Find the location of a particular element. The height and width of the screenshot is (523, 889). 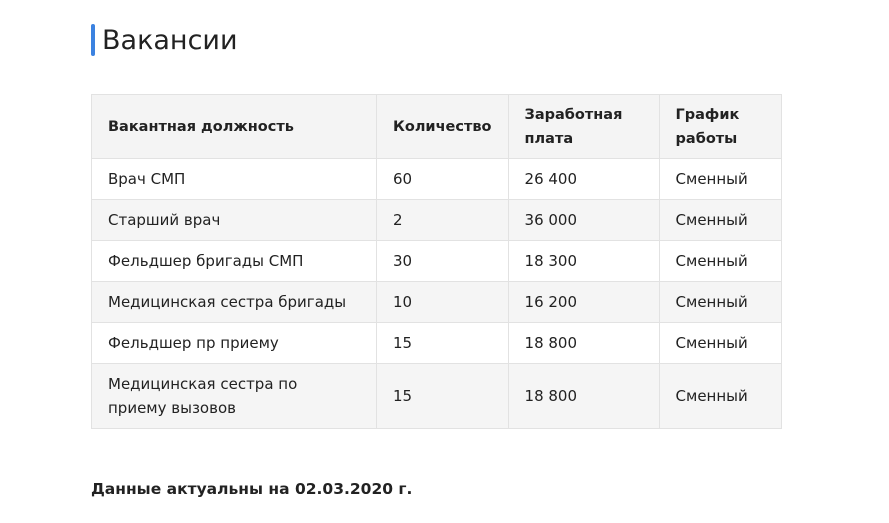

table-row: Фельдшер пр приему 15 18 800 Сменный is located at coordinates (437, 343).